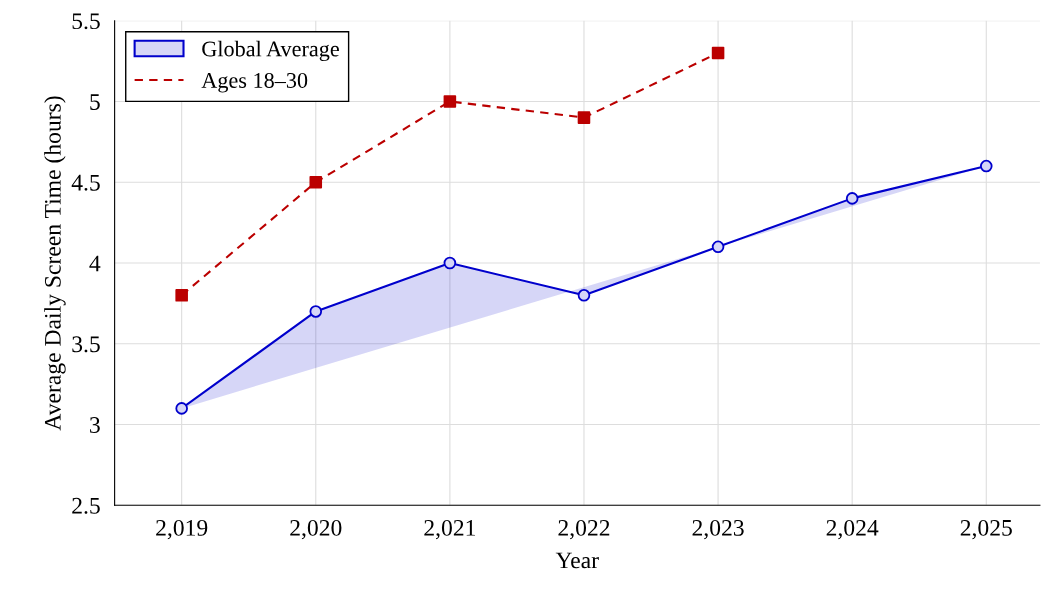 The height and width of the screenshot is (591, 1042). I want to click on x-tick-label: 2,022, so click(584, 529).